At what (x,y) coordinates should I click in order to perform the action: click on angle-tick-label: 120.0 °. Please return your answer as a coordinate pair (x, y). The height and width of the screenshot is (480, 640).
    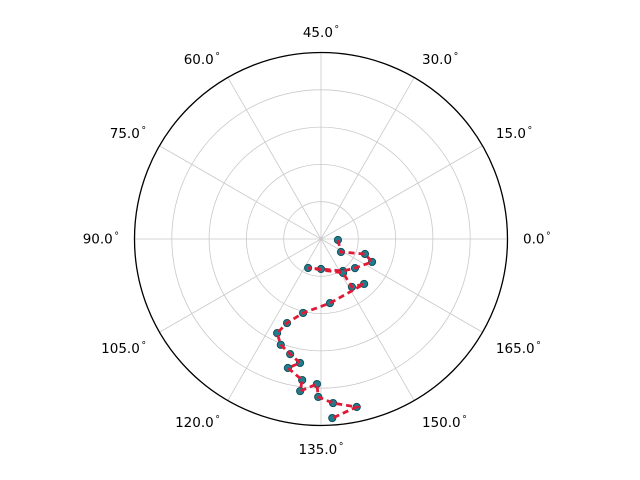
    Looking at the image, I should click on (197, 422).